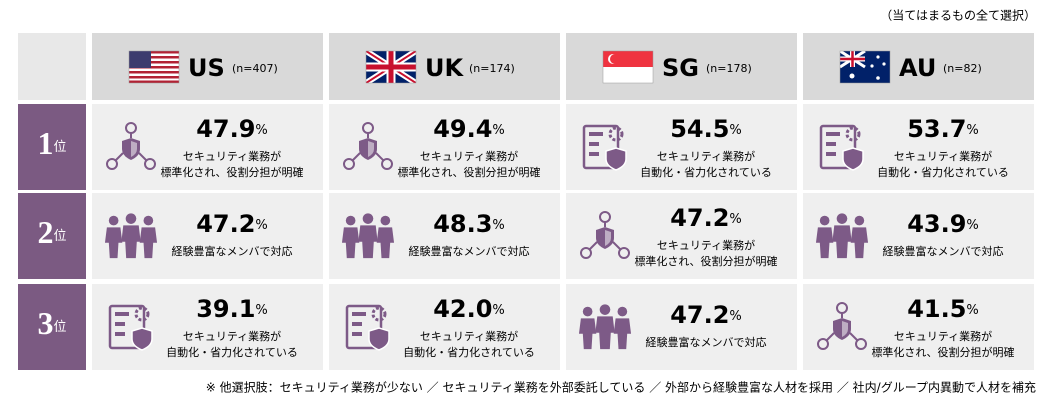 This screenshot has width=1052, height=407. I want to click on percentage: 43.9%, so click(943, 224).